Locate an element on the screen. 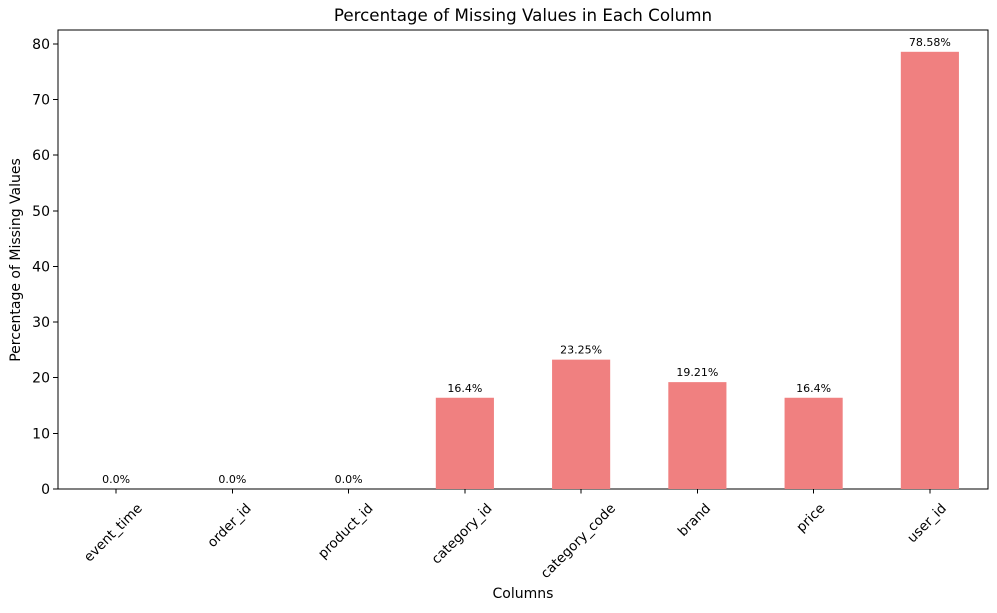 The image size is (997, 613). x-tick-label: order_id is located at coordinates (229, 526).